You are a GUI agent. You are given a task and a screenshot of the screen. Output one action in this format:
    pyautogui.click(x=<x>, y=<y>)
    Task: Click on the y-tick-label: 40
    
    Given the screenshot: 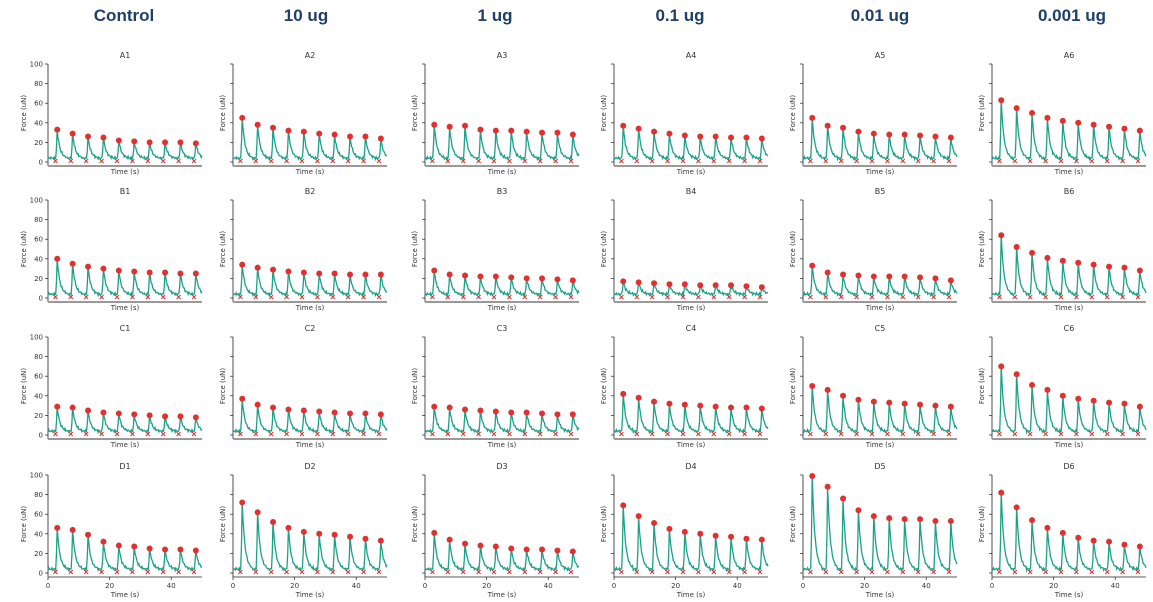 What is the action you would take?
    pyautogui.click(x=38, y=396)
    